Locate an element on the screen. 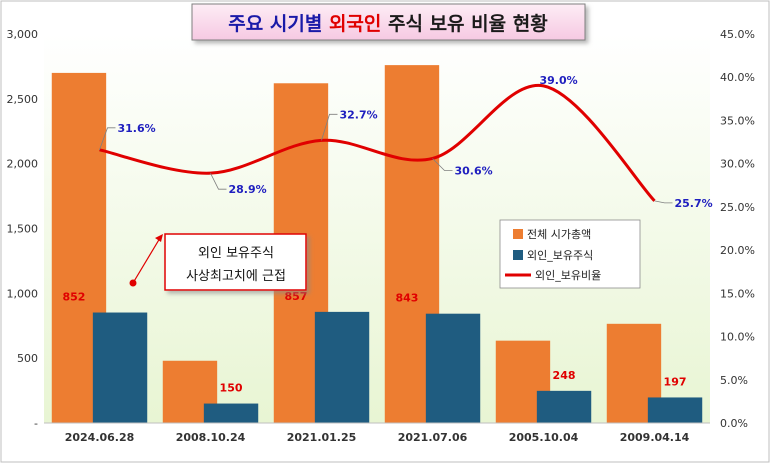  left-tick-label: - is located at coordinates (36, 423).